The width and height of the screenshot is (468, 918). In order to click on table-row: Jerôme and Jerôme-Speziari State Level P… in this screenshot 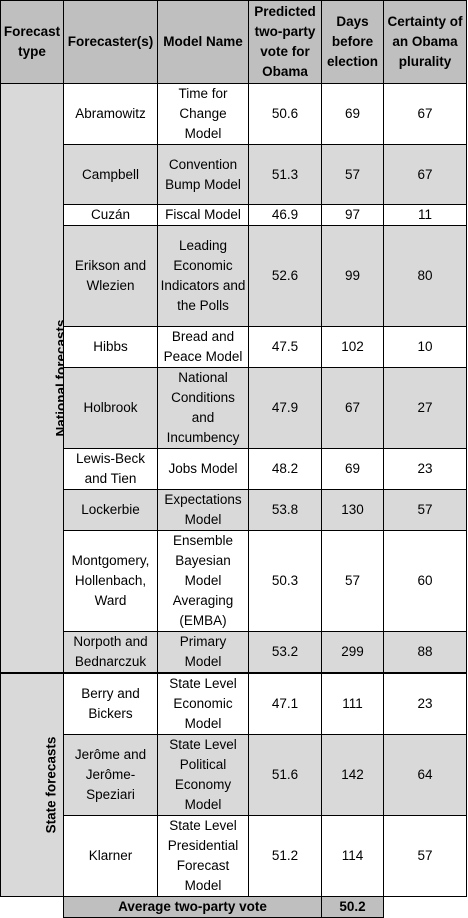, I will do `click(234, 775)`.